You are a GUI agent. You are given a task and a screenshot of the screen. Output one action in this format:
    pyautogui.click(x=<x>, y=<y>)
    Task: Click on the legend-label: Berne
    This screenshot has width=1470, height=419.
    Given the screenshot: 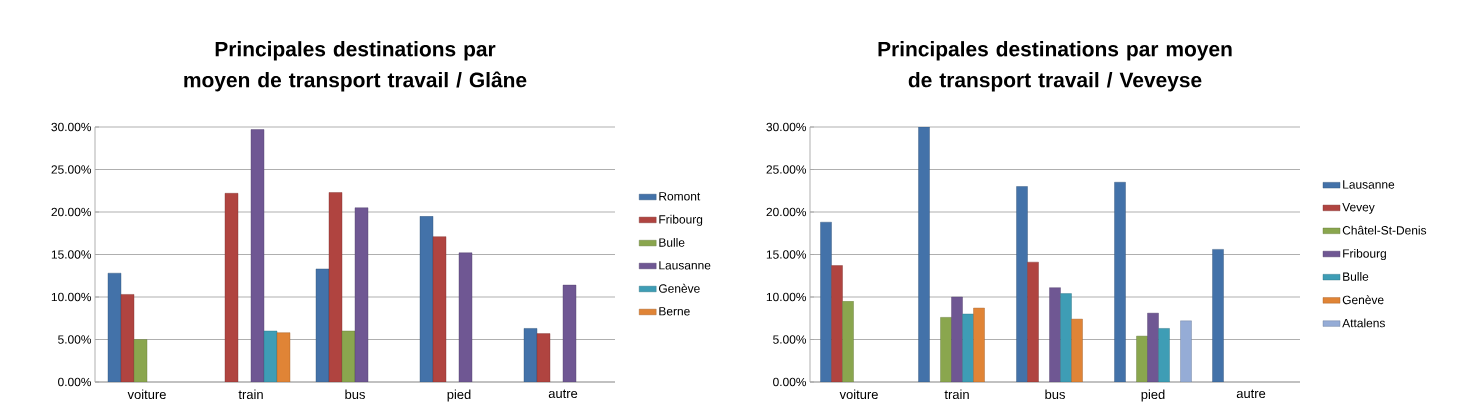 What is the action you would take?
    pyautogui.click(x=674, y=311)
    